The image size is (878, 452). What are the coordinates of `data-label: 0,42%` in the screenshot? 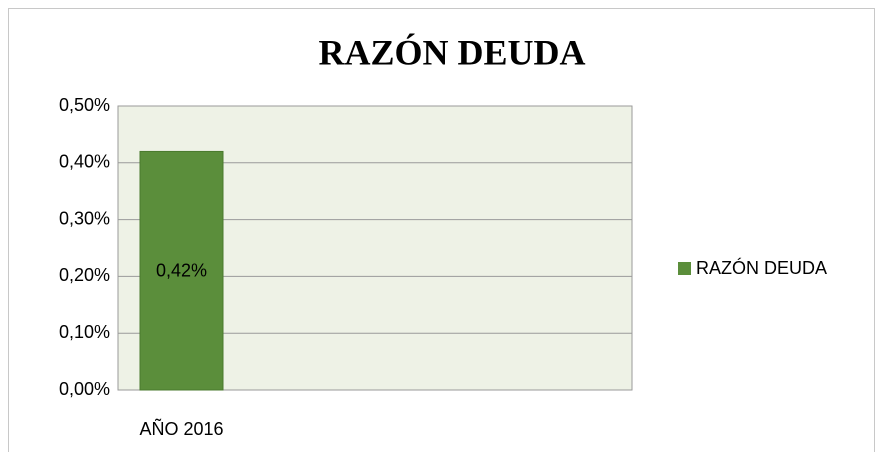 It's located at (181, 270).